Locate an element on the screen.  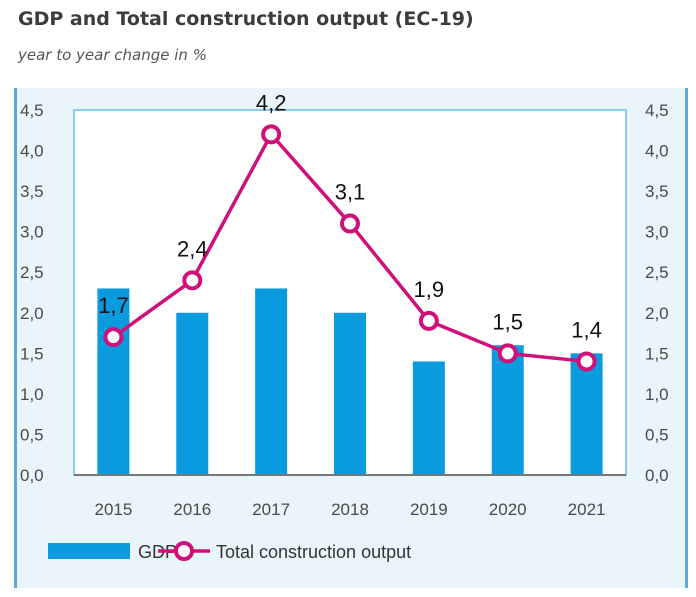
x-tick: 2017 is located at coordinates (271, 509).